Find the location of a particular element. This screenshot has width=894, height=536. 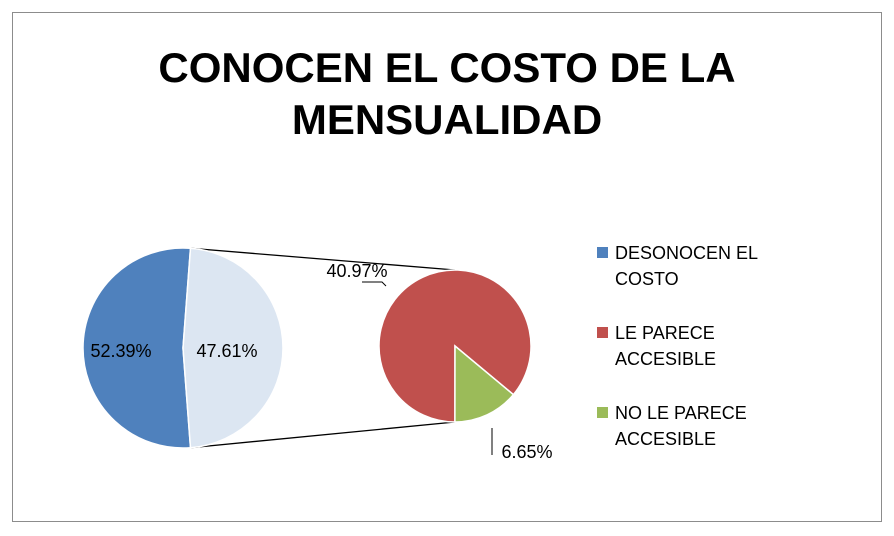

legend-label: LE PARECE ACCESIBLE is located at coordinates (666, 346).